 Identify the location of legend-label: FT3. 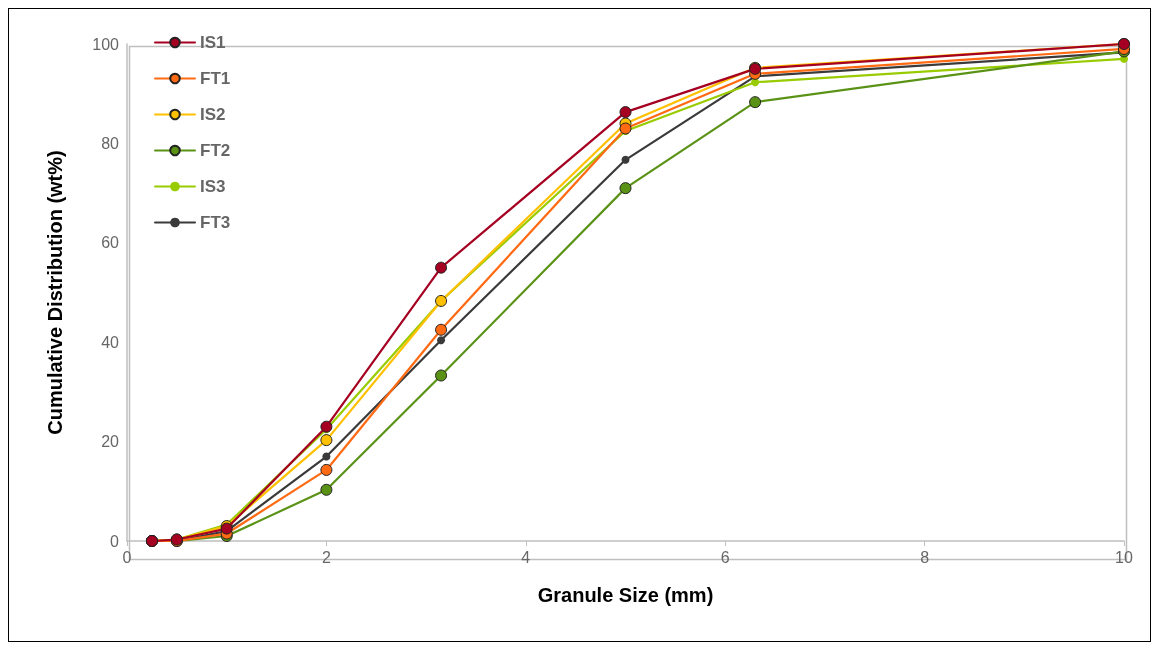
(215, 222).